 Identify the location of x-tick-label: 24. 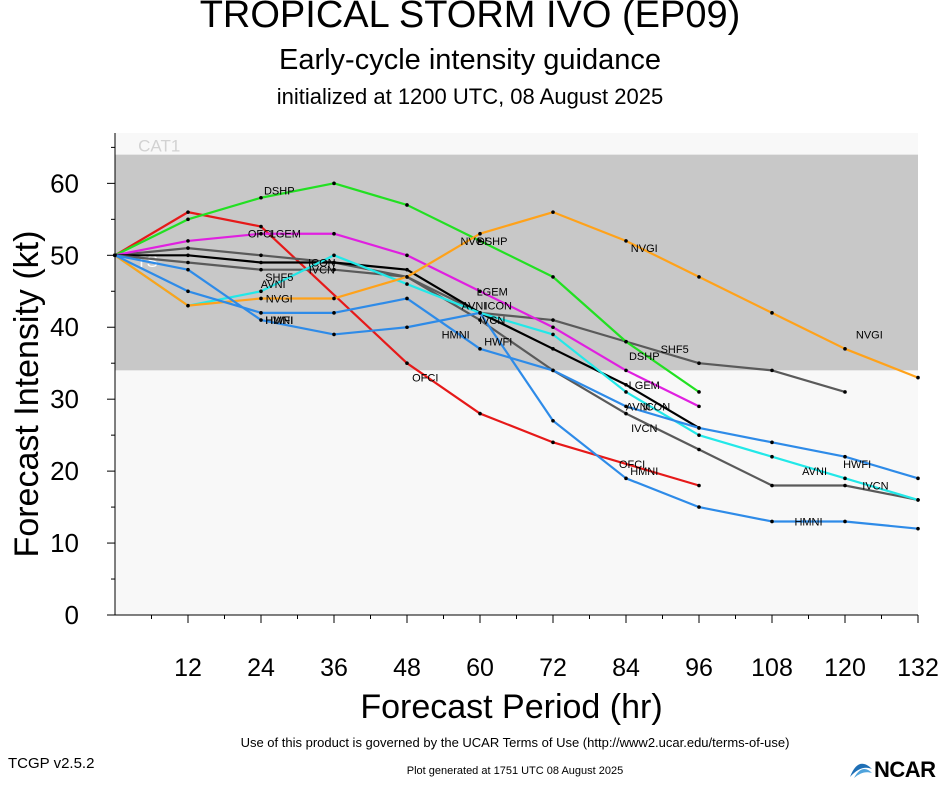
(261, 668).